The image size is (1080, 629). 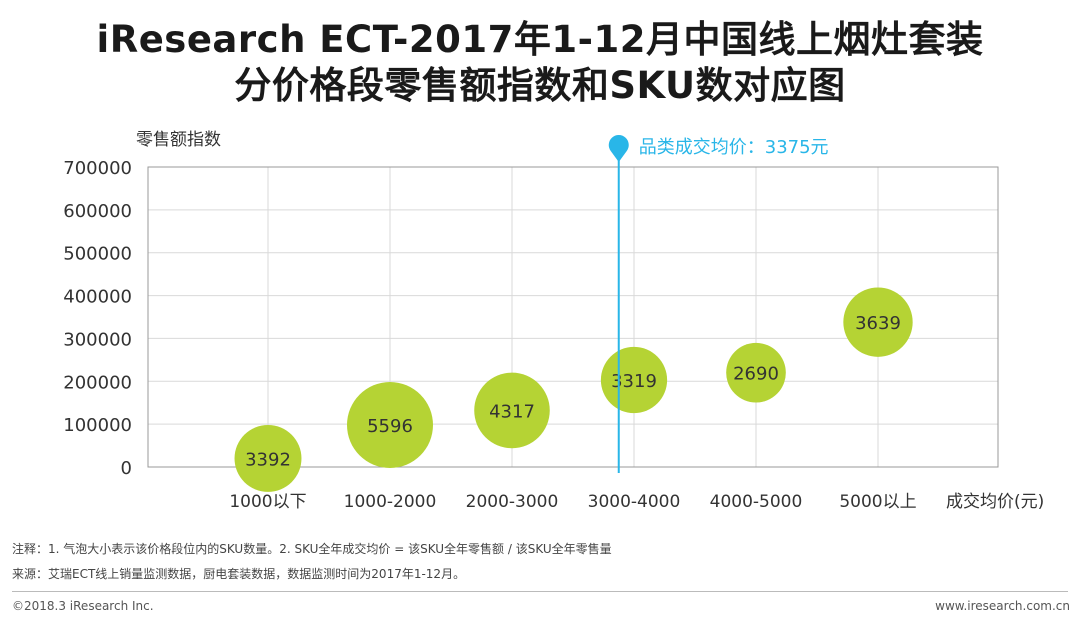 What do you see at coordinates (540, 591) in the screenshot?
I see `footer-divider` at bounding box center [540, 591].